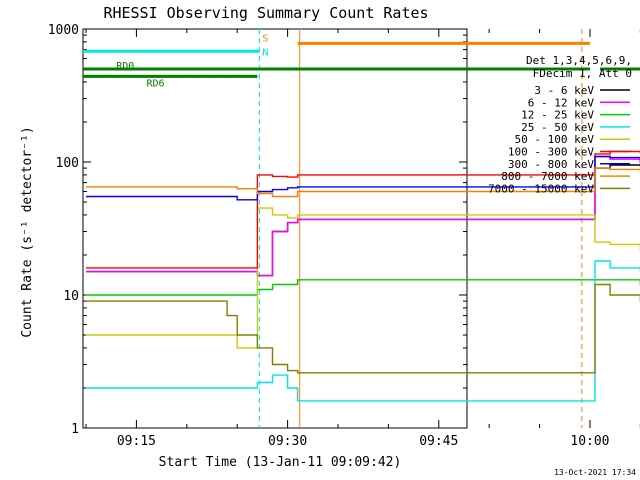 The image size is (640, 480). I want to click on flag-label-rd6: RD6, so click(155, 83).